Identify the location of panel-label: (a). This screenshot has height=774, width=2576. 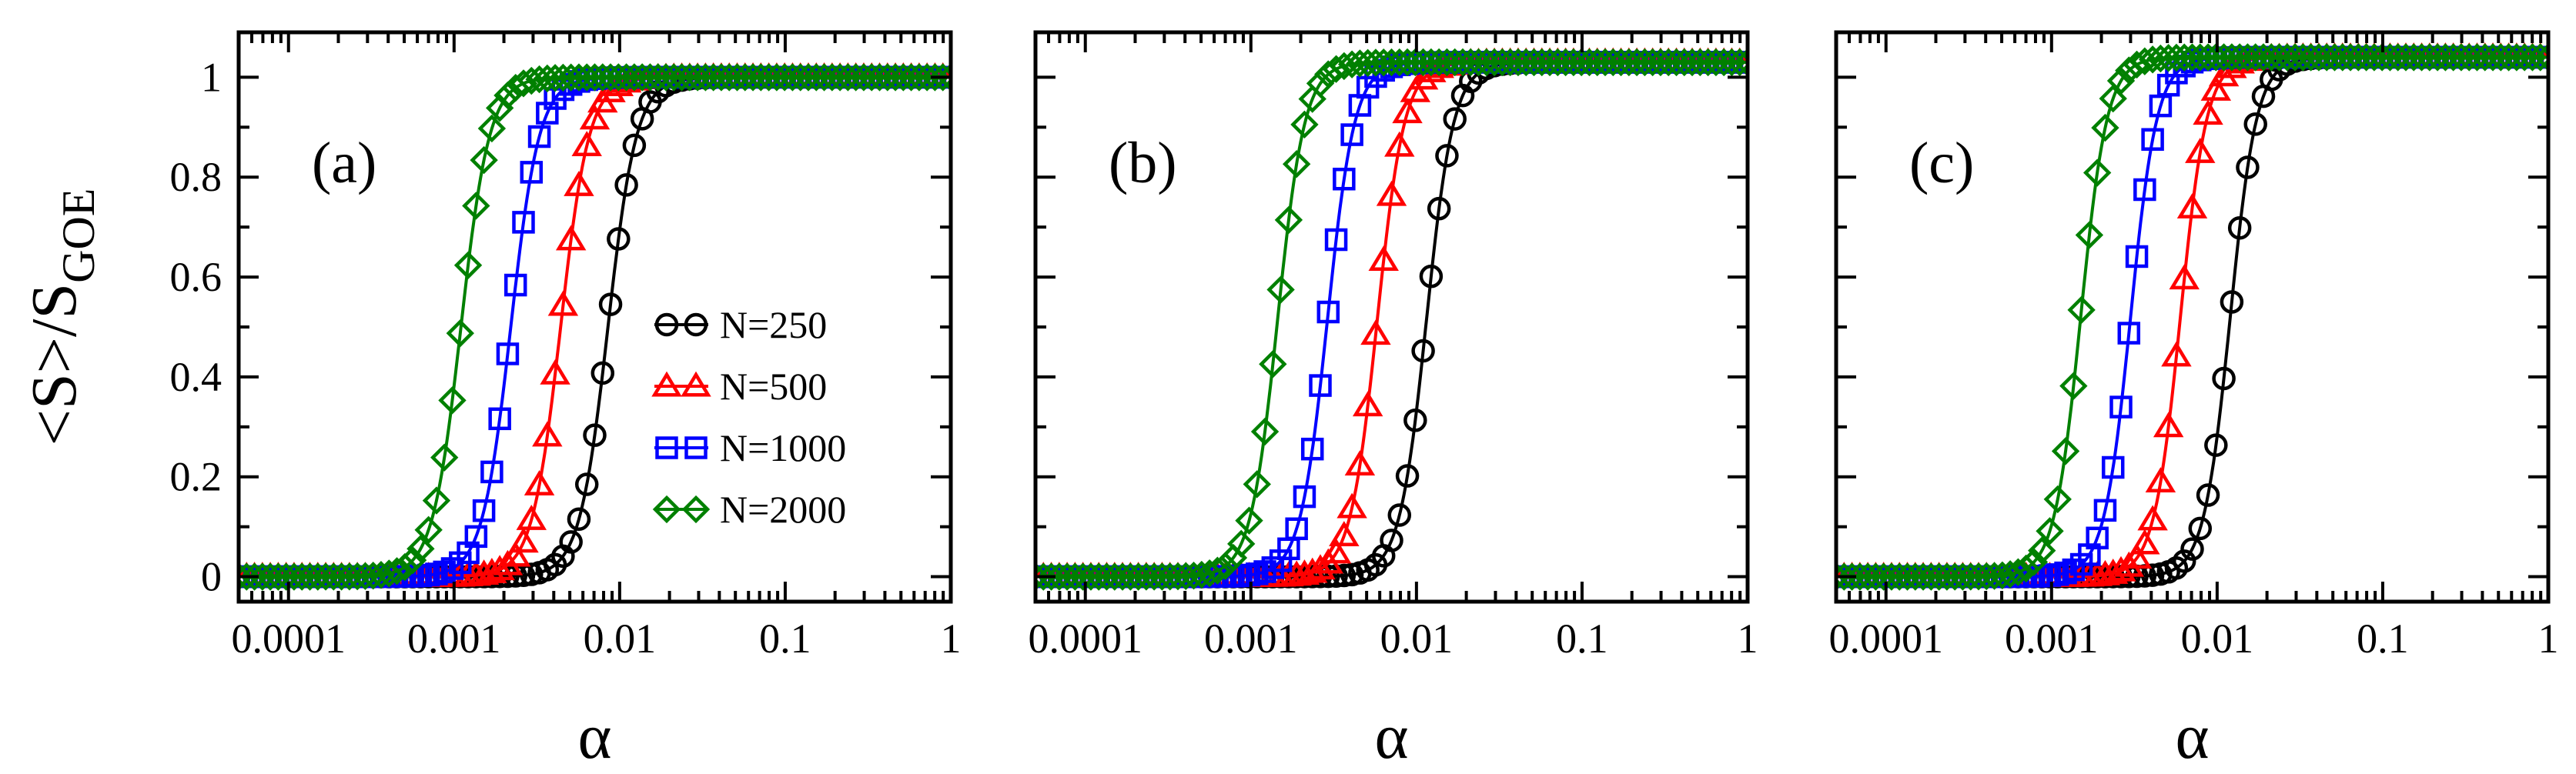
(344, 163).